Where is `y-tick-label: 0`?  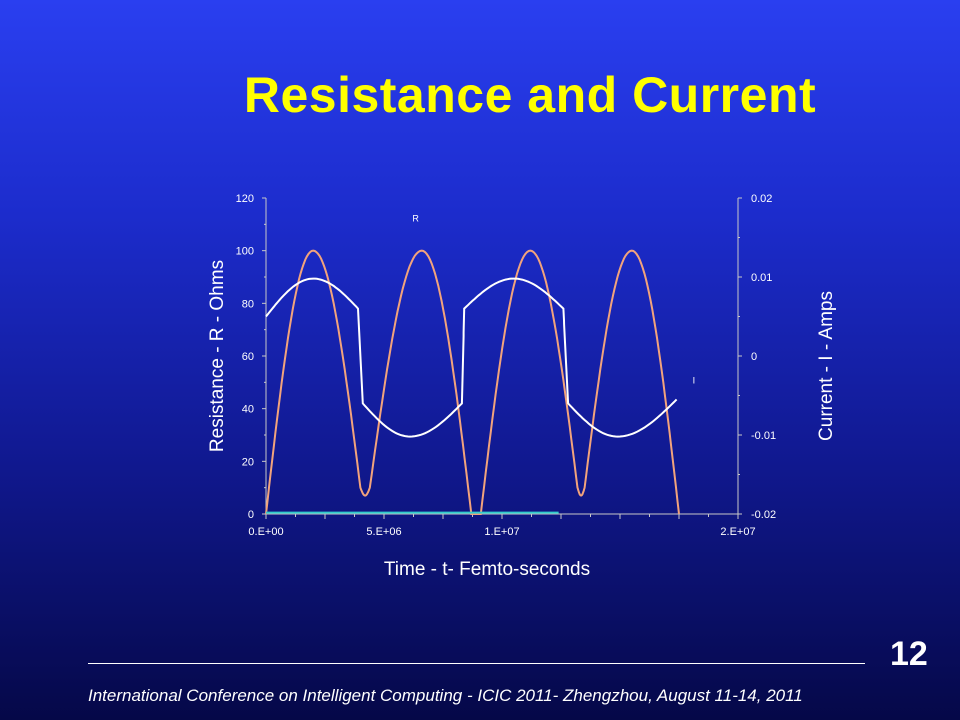
y-tick-label: 0 is located at coordinates (251, 515).